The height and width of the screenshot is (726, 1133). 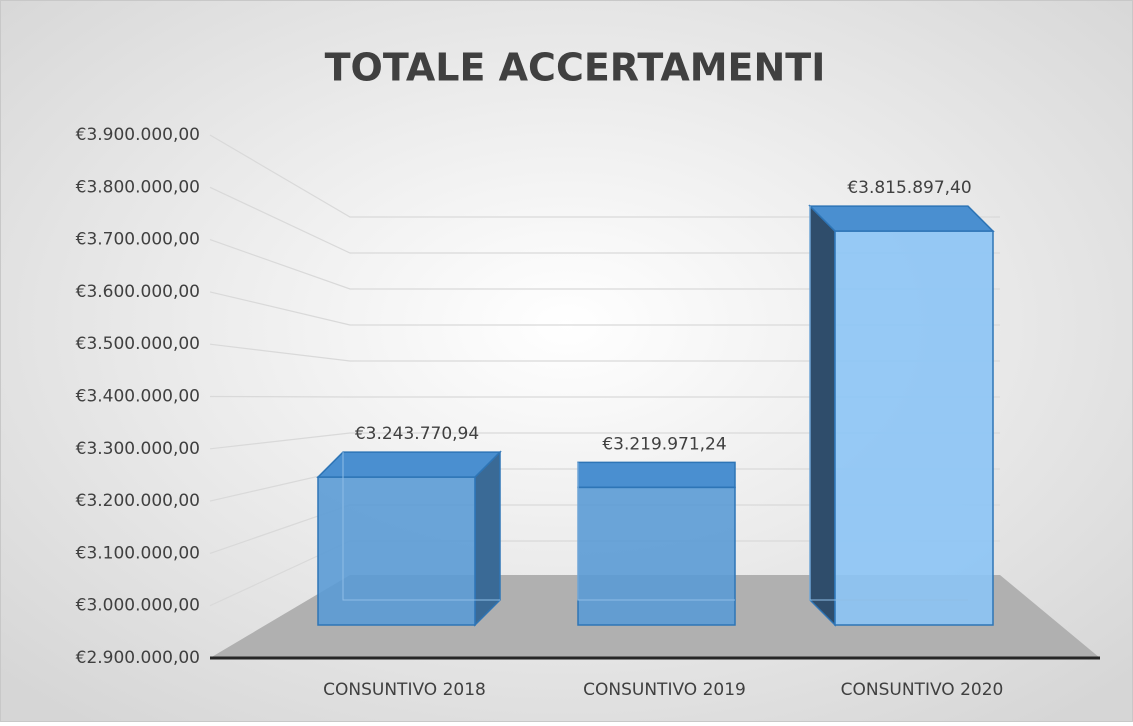 I want to click on y-tick-label: €3.600.000,00, so click(x=138, y=292).